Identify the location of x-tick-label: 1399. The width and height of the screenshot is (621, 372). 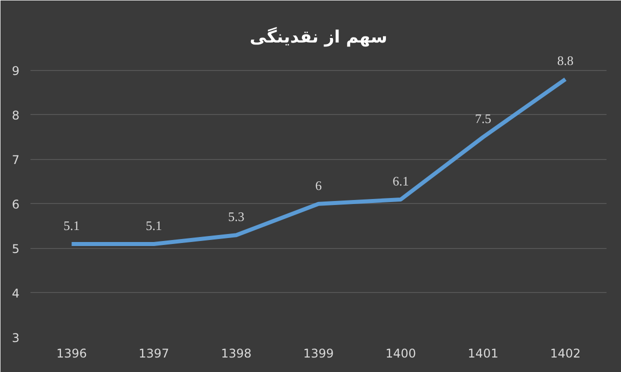
(318, 353).